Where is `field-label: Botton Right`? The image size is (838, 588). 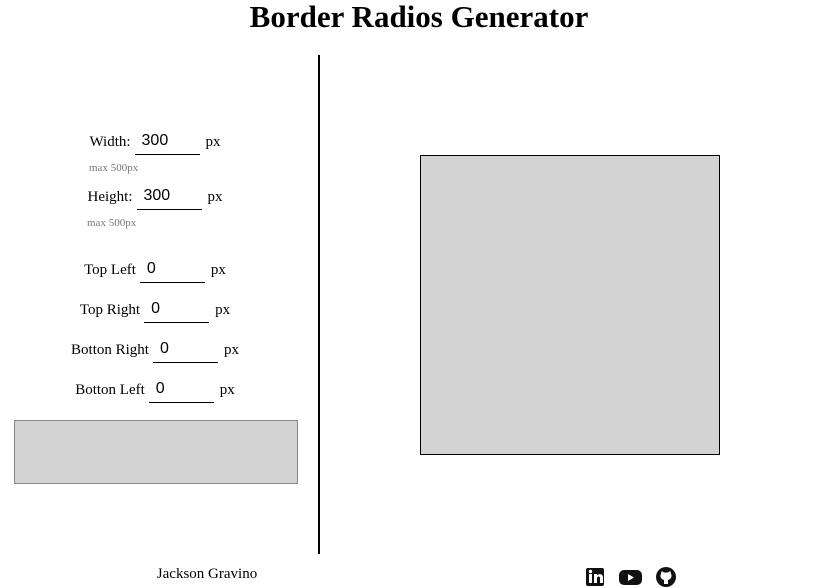
field-label: Botton Right is located at coordinates (110, 349).